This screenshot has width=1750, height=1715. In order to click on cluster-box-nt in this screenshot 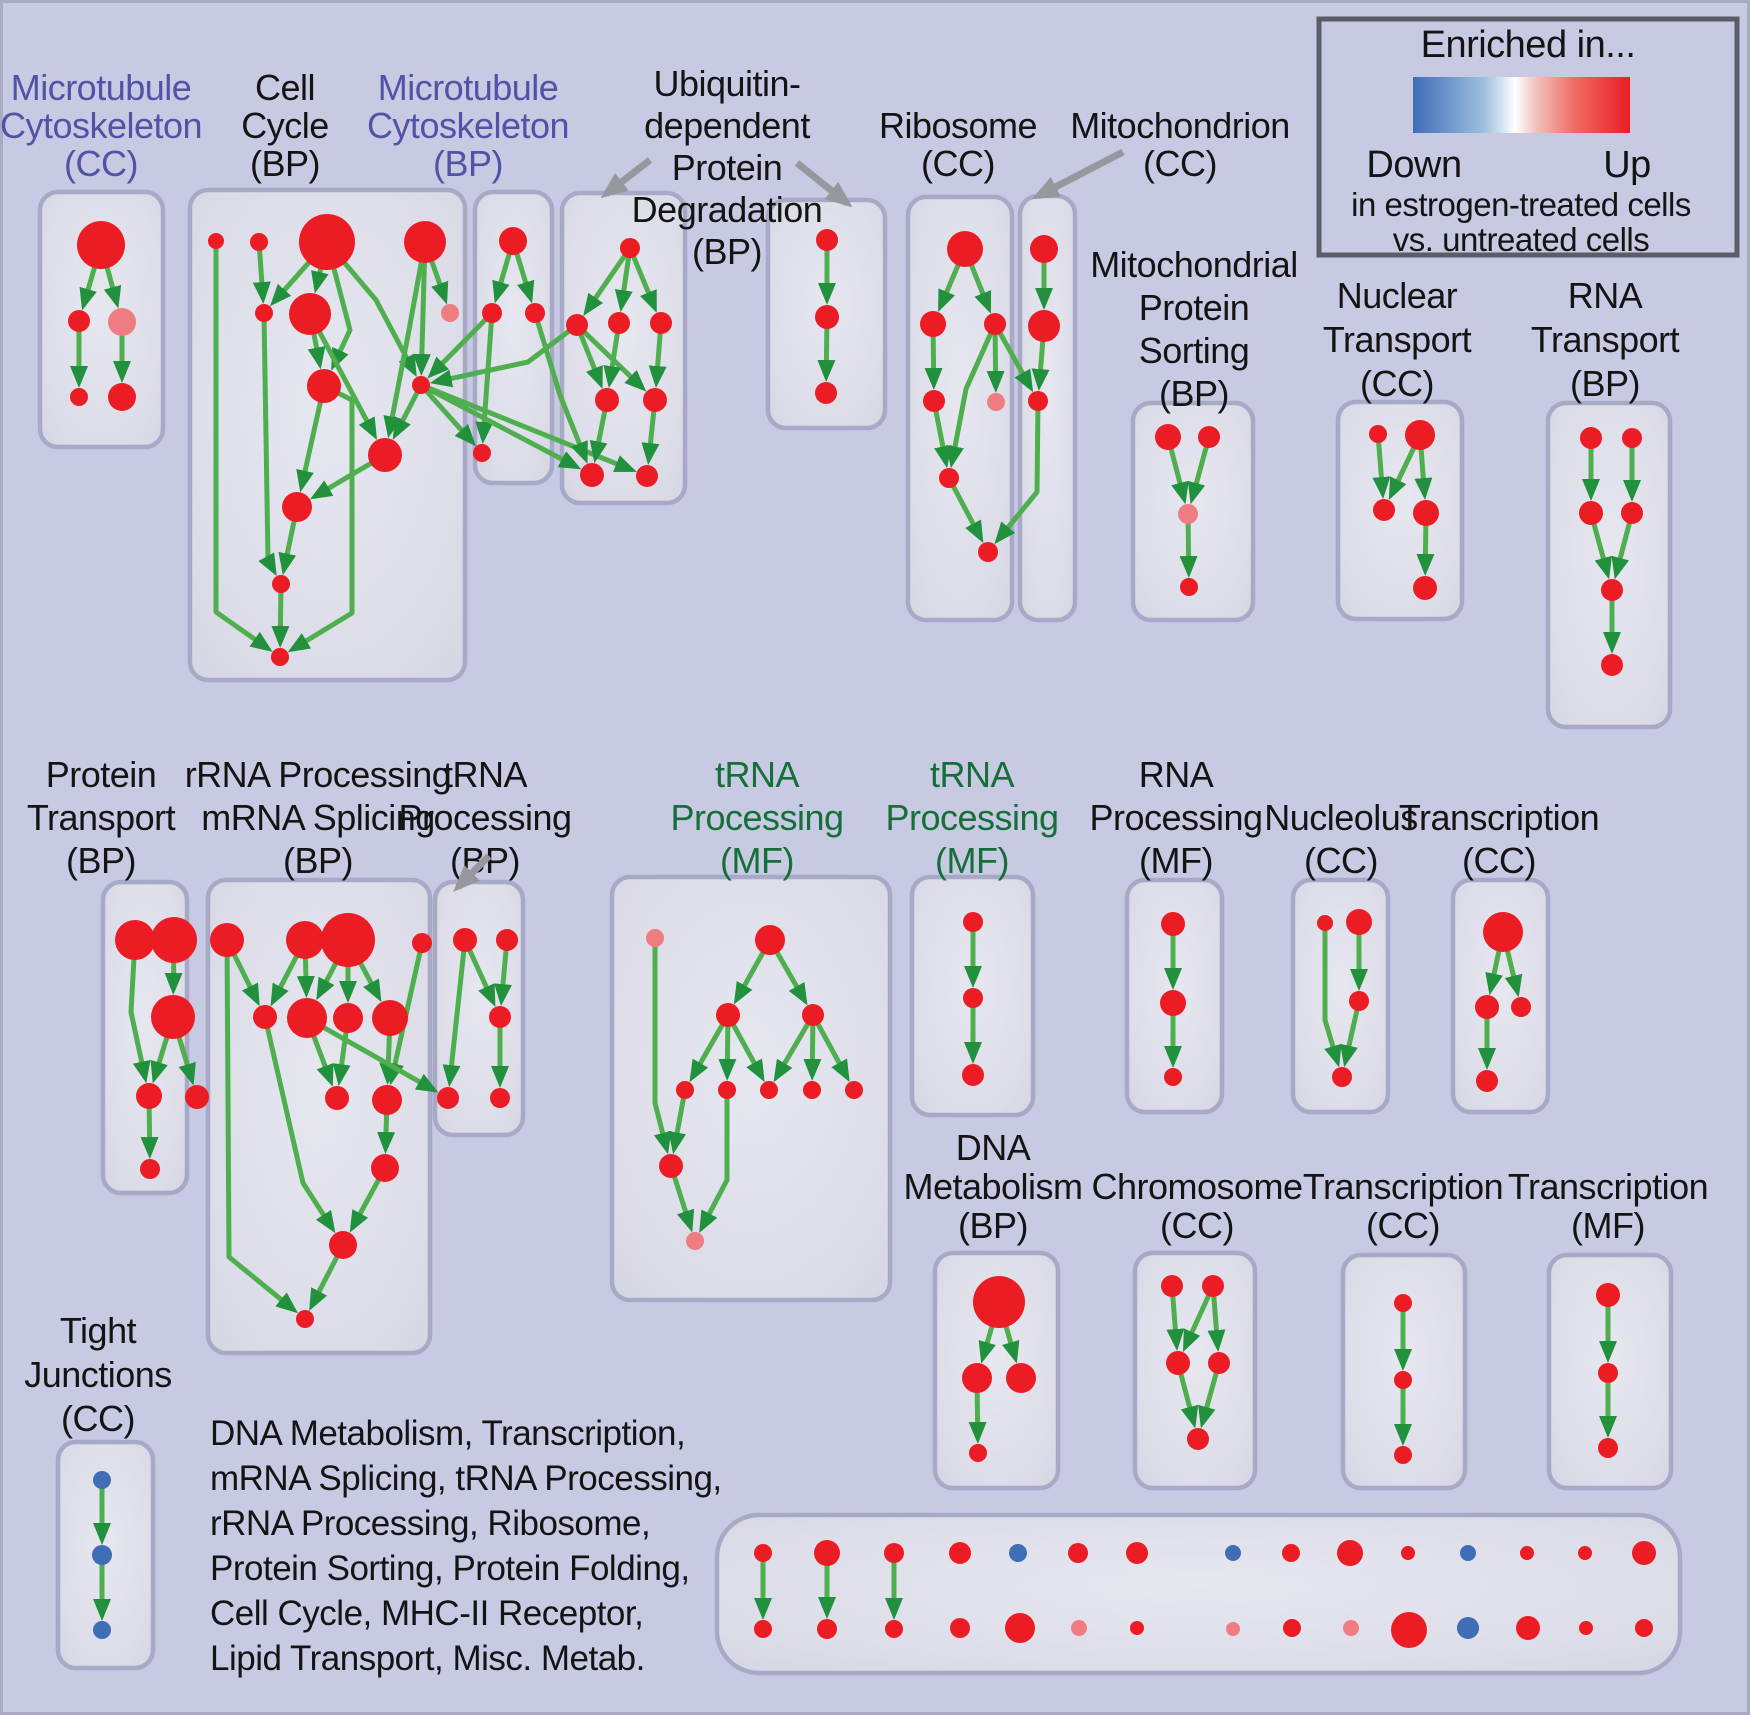, I will do `click(1400, 510)`.